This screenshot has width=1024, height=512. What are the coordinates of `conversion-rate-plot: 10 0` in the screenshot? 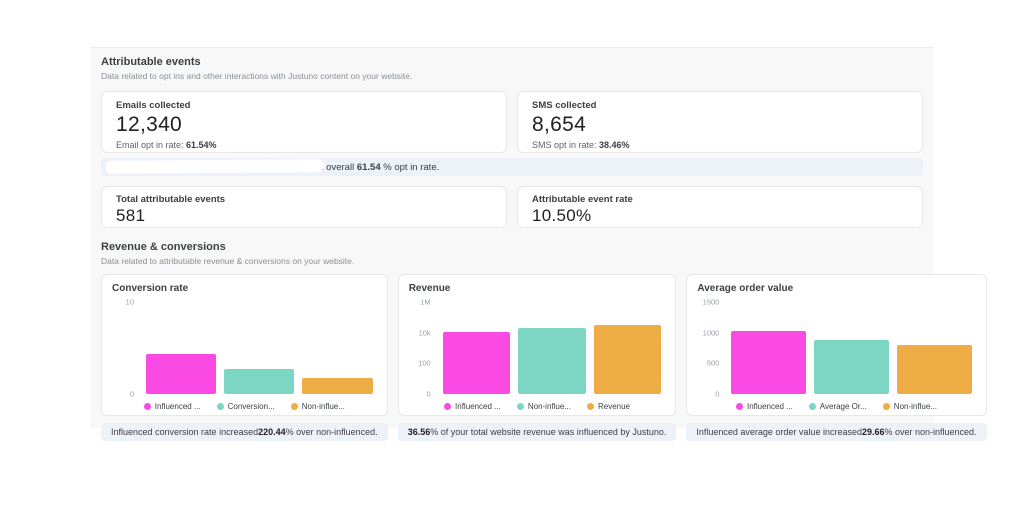 It's located at (244, 348).